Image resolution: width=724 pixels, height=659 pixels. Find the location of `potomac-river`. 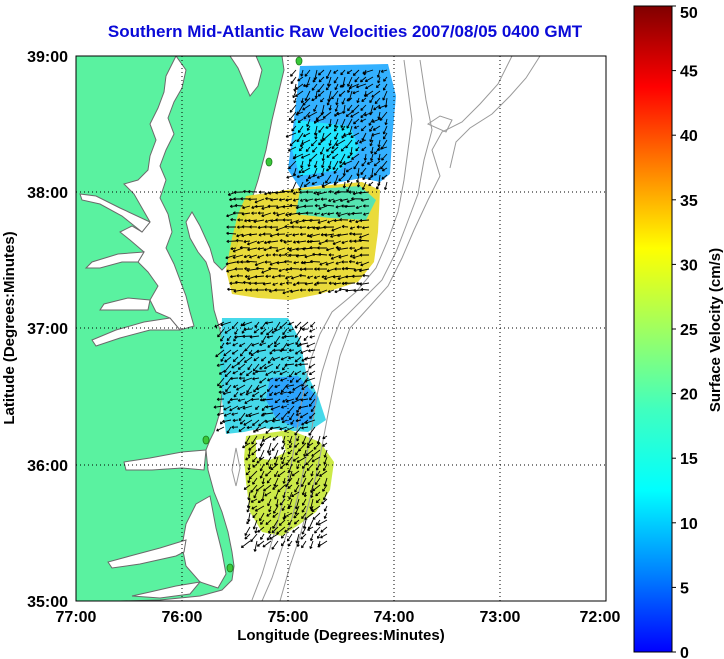

potomac-river is located at coordinates (115, 213).